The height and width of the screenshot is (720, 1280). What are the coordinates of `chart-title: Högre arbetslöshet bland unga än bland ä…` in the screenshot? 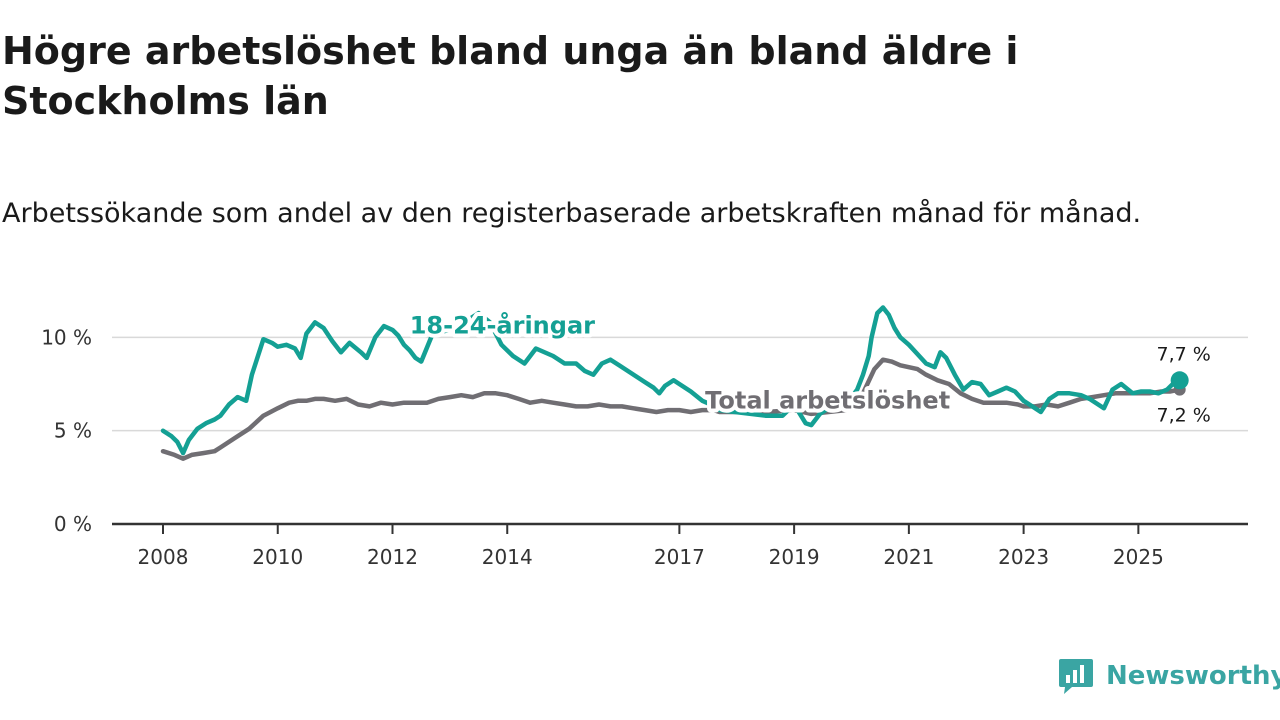 It's located at (510, 76).